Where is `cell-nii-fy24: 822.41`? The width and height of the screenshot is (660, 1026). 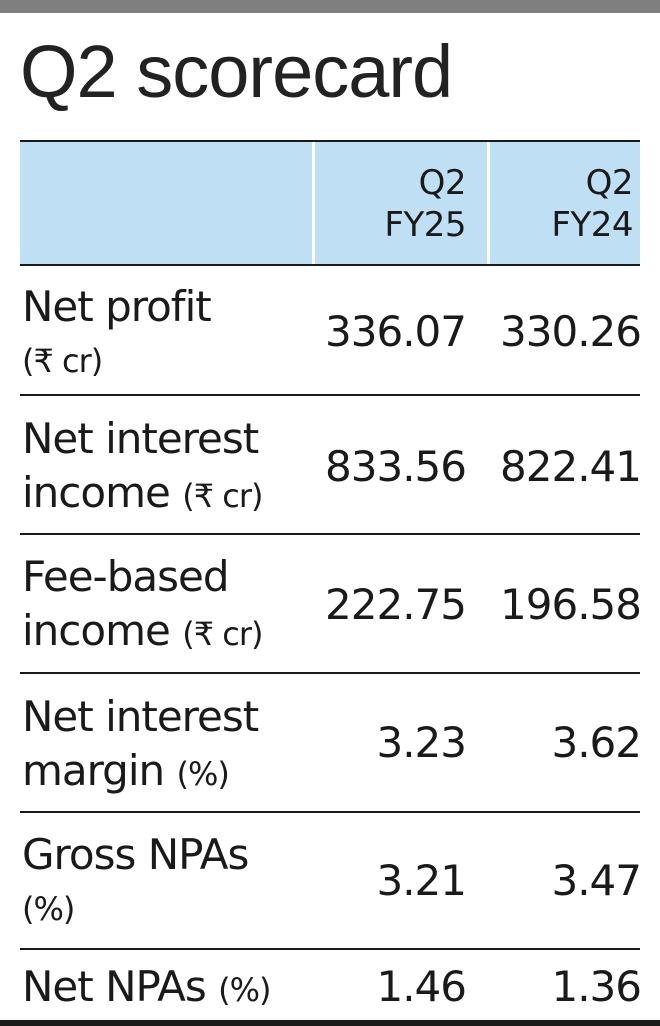
cell-nii-fy24: 822.41 is located at coordinates (571, 466).